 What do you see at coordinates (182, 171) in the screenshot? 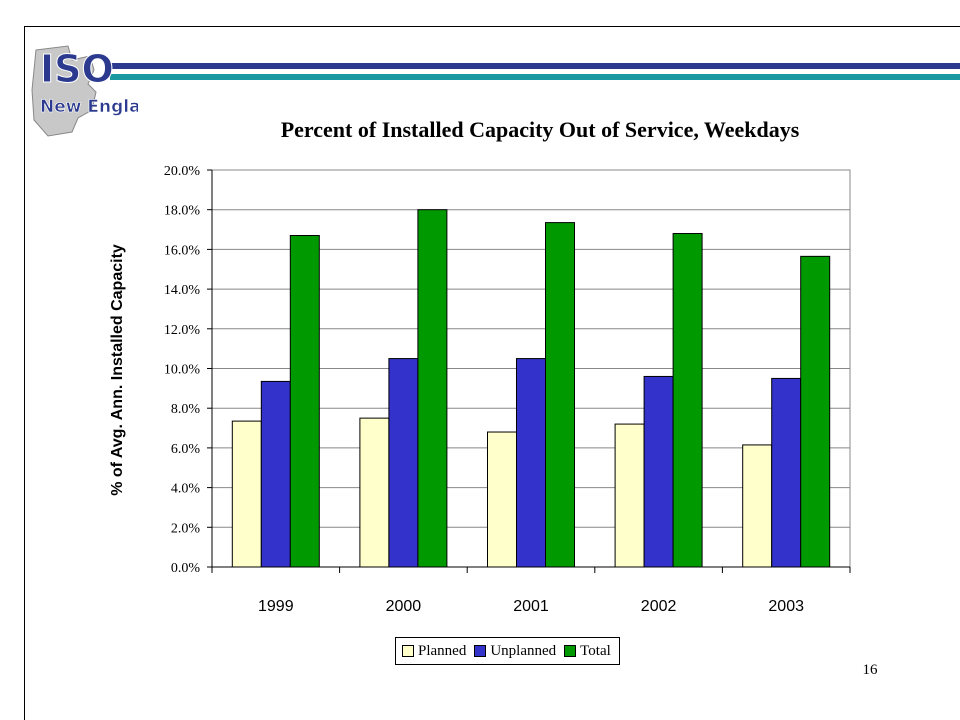
I see `y-tick-label: 20.0%` at bounding box center [182, 171].